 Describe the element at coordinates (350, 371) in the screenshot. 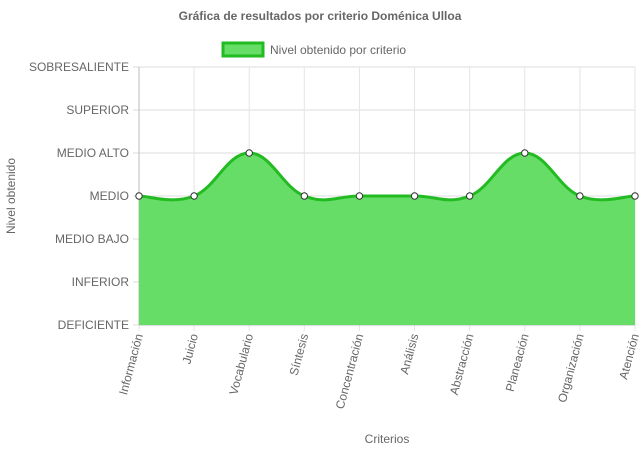

I see `x-tick-label: Concentración` at that location.